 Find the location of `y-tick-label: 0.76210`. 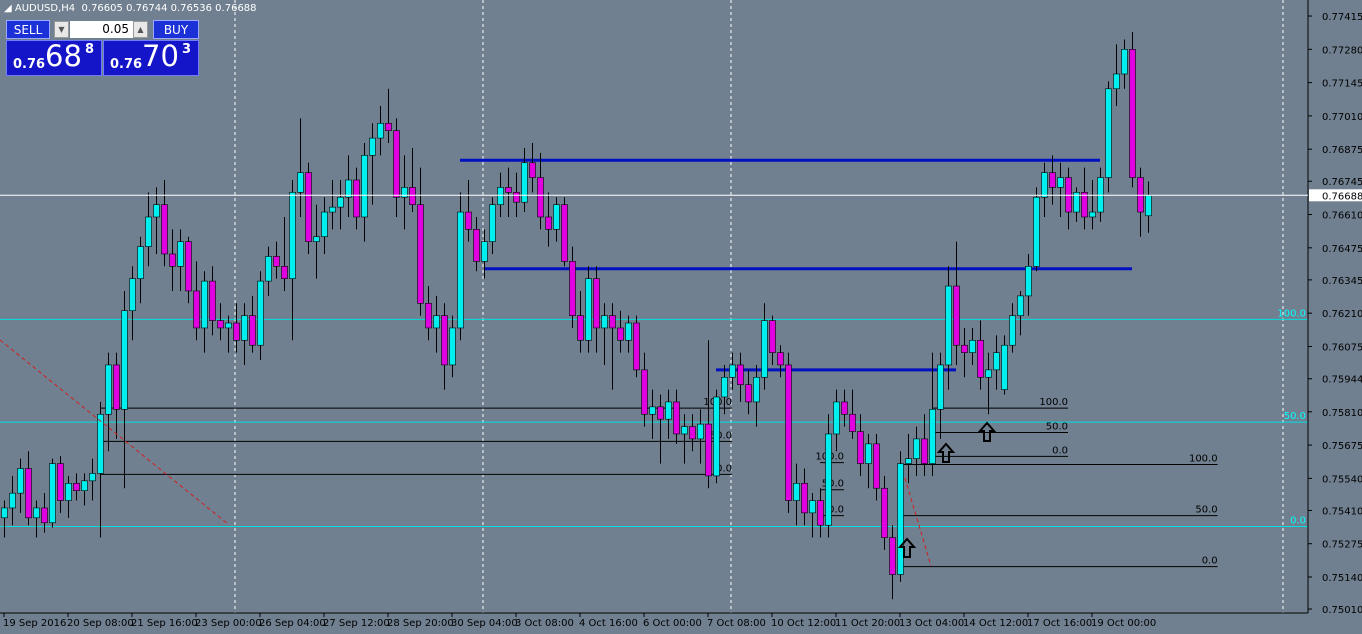

y-tick-label: 0.76210 is located at coordinates (1342, 314).